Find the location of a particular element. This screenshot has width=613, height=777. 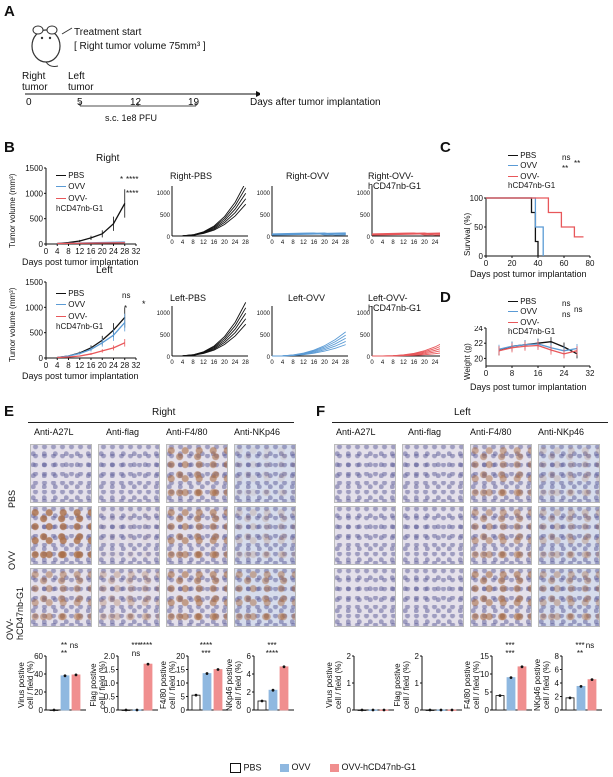

e-col-nkp46: Anti-NKp46 is located at coordinates (257, 432).